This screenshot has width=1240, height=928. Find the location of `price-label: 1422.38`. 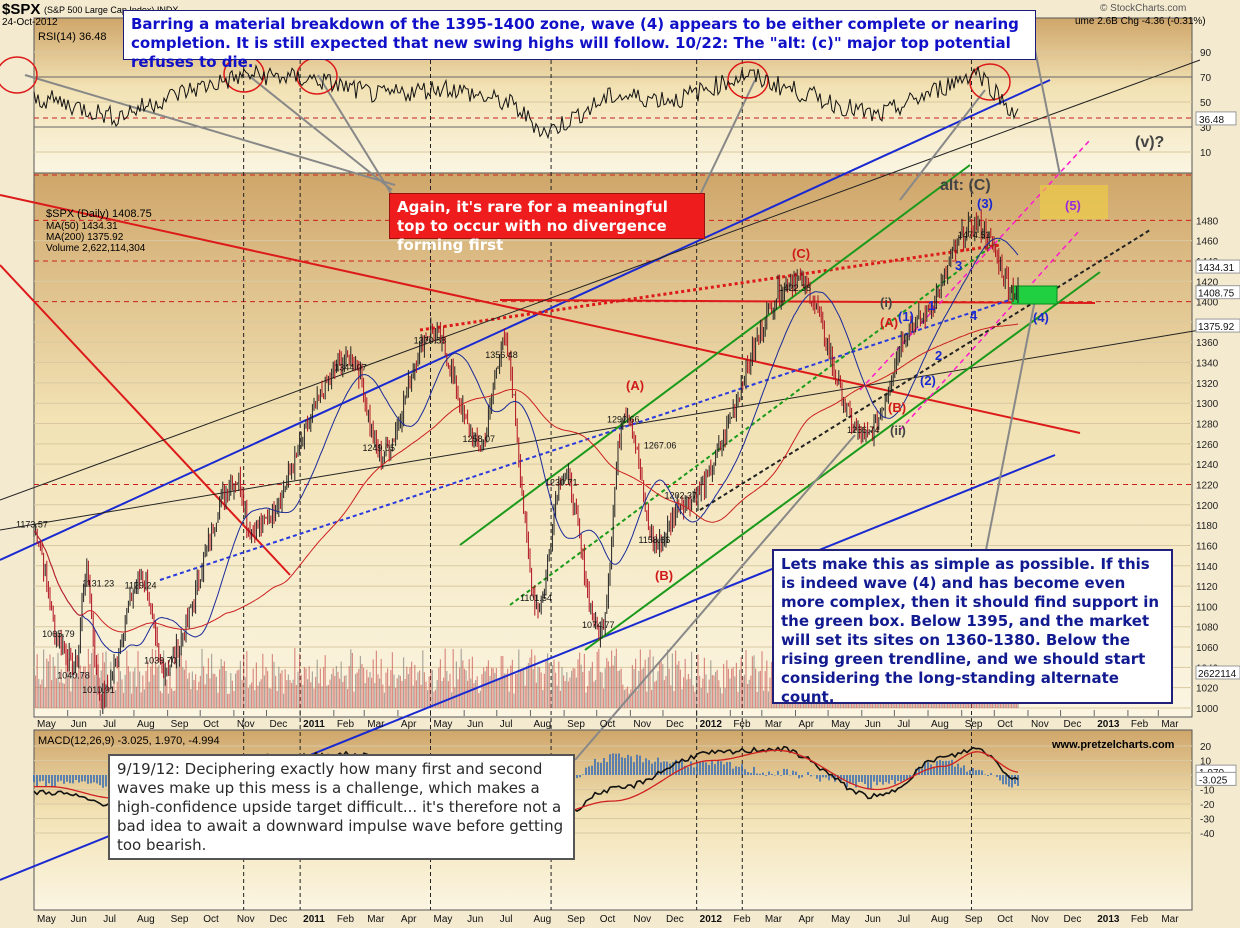

price-label: 1422.38 is located at coordinates (795, 288).